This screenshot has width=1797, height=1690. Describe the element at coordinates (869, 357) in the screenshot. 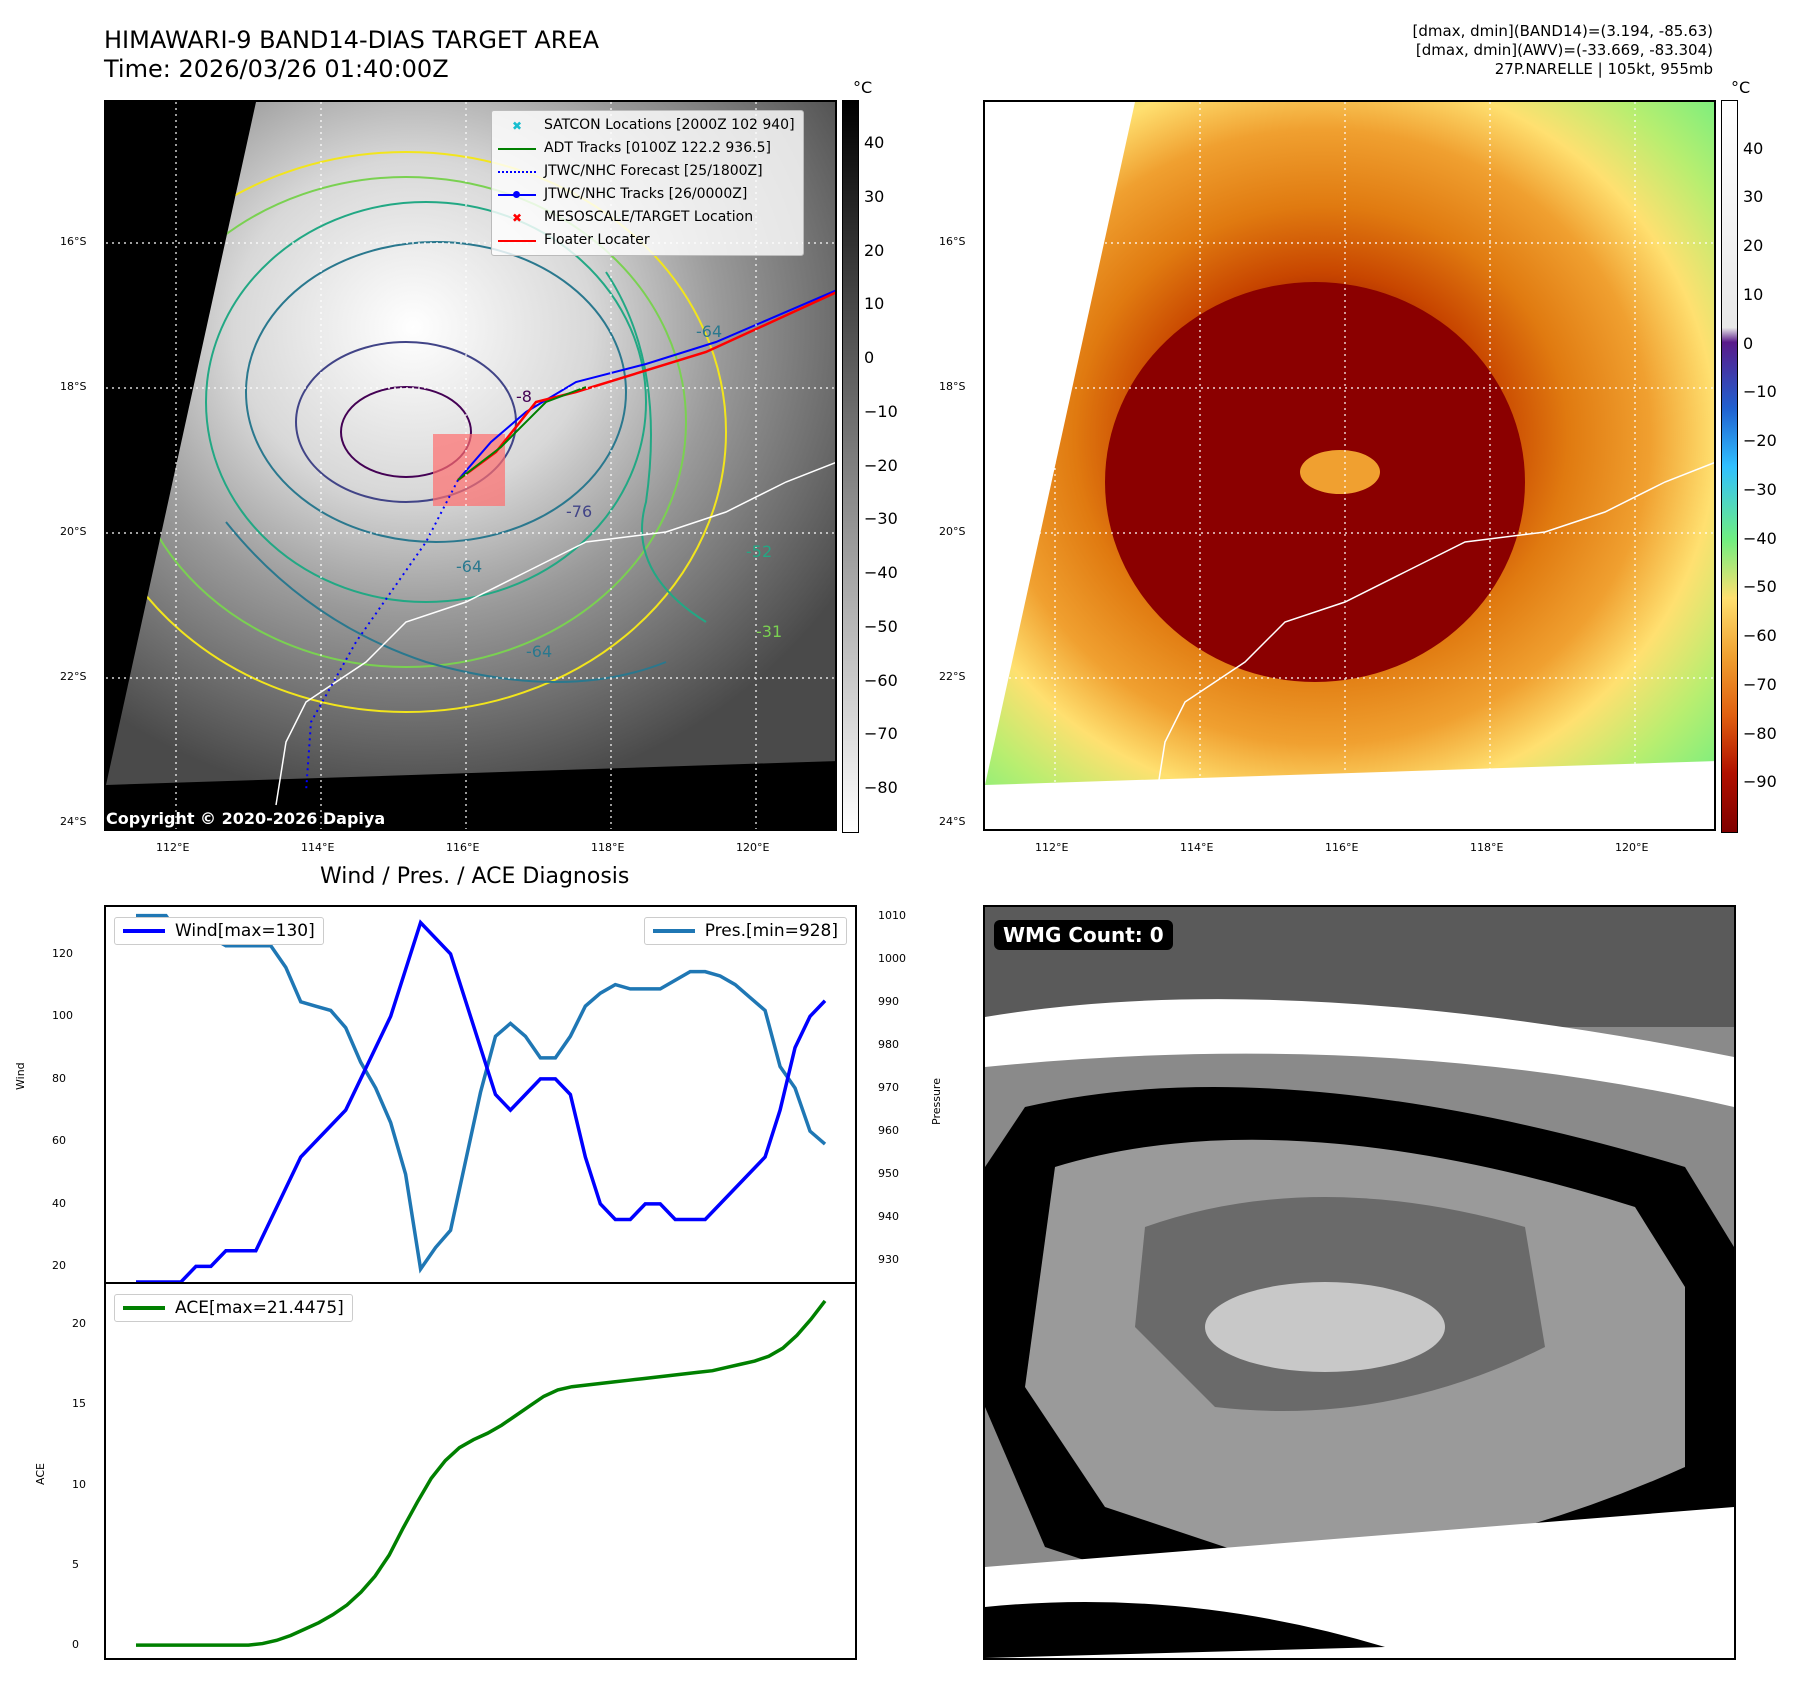

I see `colorbar-gray-tick: 0` at that location.